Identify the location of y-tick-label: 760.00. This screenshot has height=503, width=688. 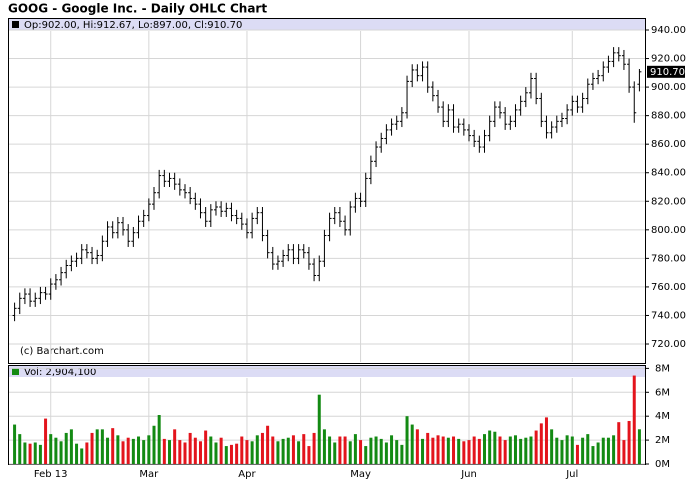
(668, 287).